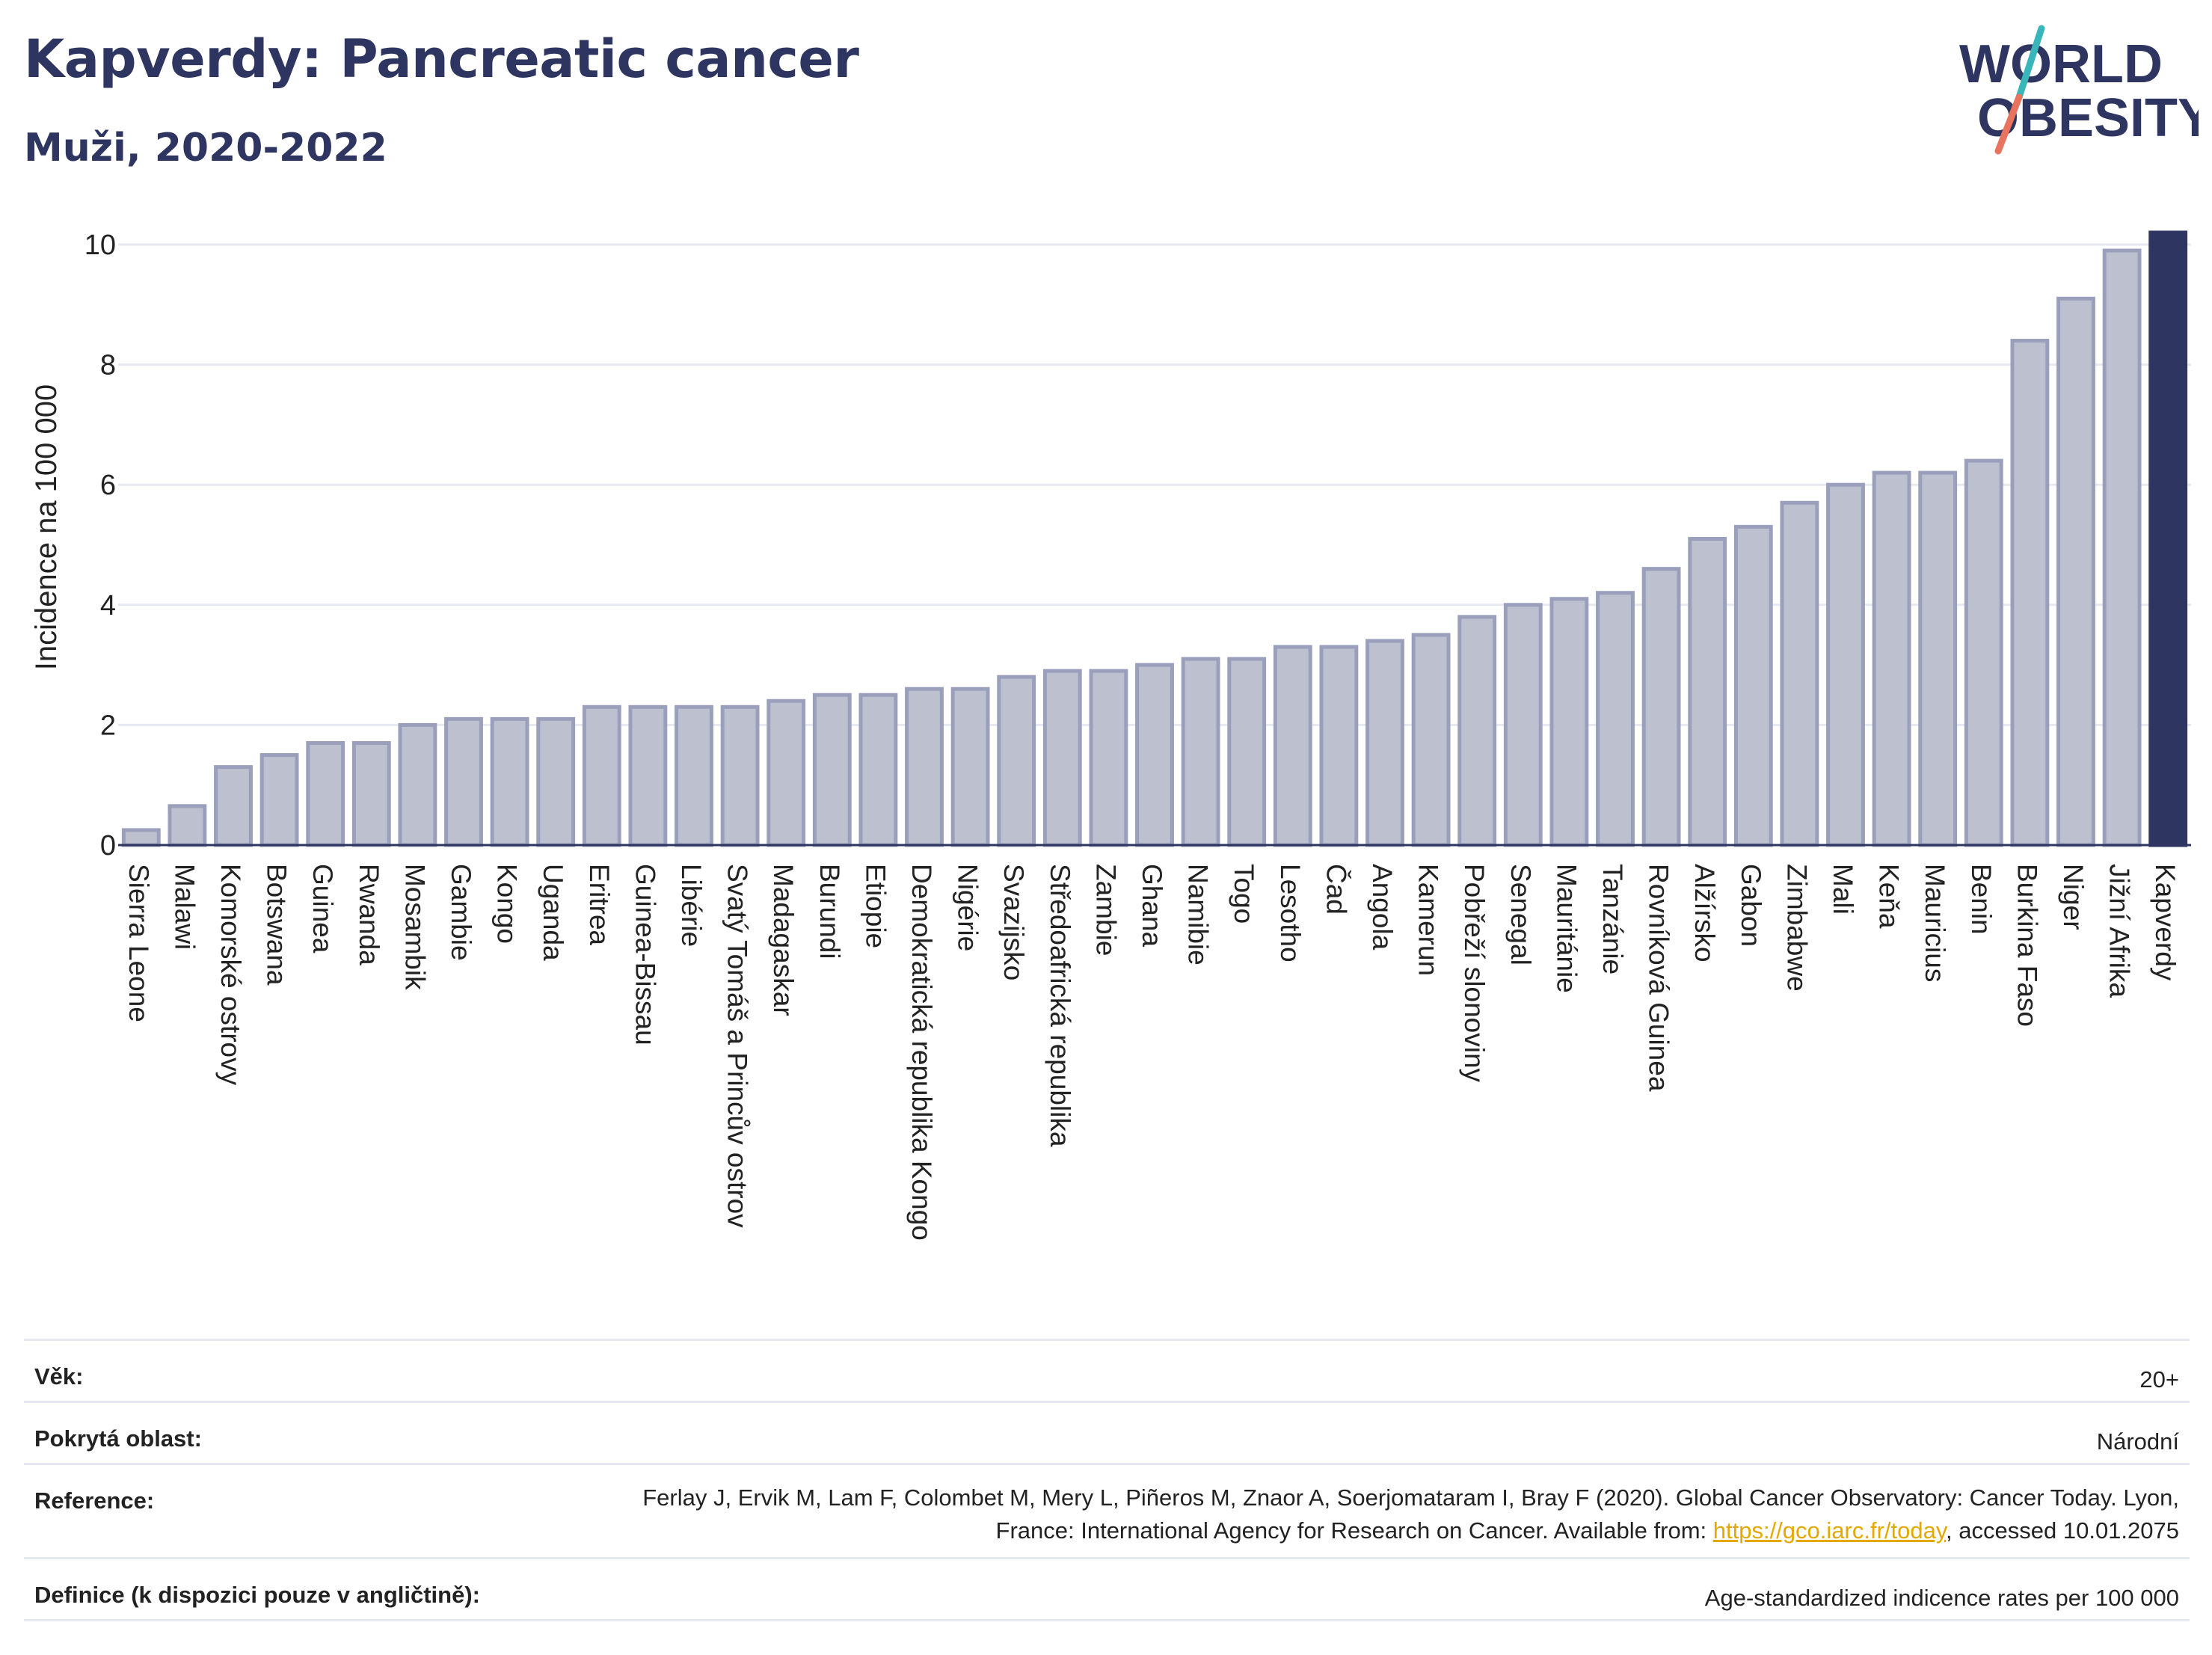 Image resolution: width=2212 pixels, height=1655 pixels. Describe the element at coordinates (2168, 538) in the screenshot. I see `bar-highlighted` at that location.